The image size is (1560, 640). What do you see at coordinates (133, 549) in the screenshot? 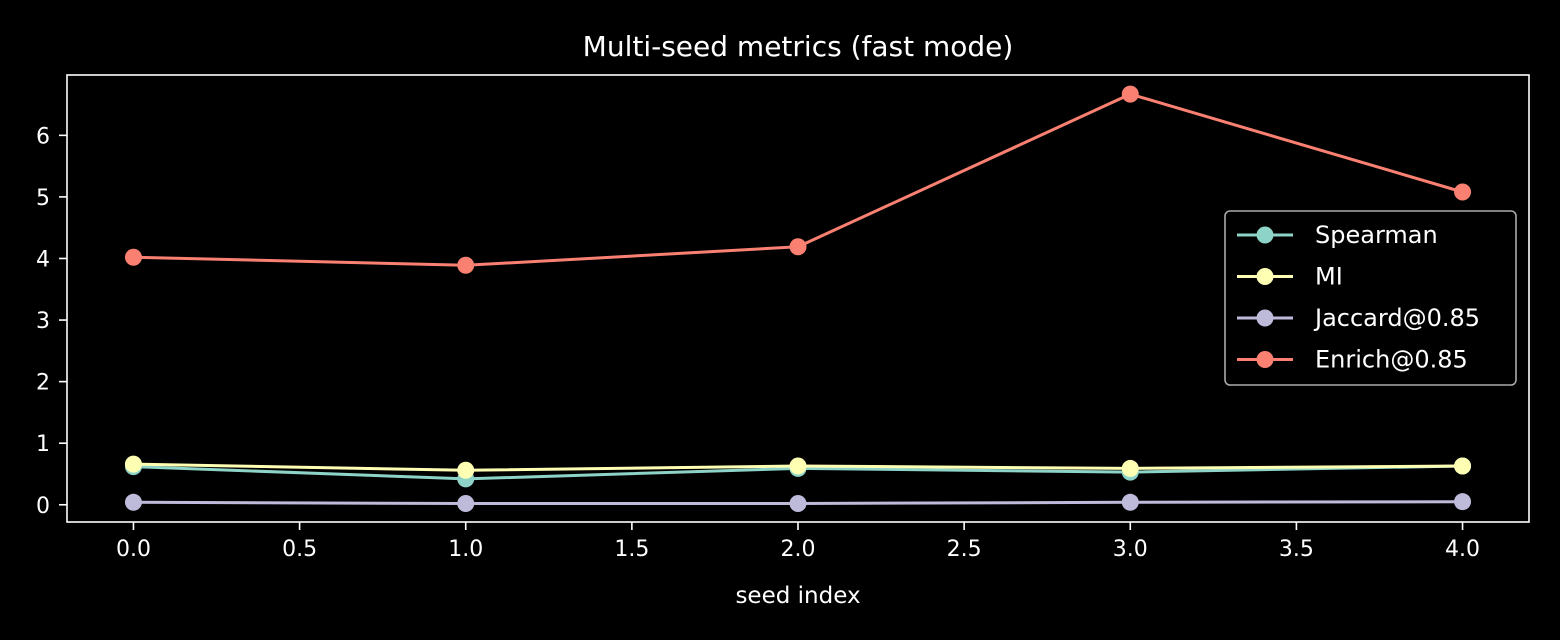
I see `x-tick-label: 0.0` at bounding box center [133, 549].